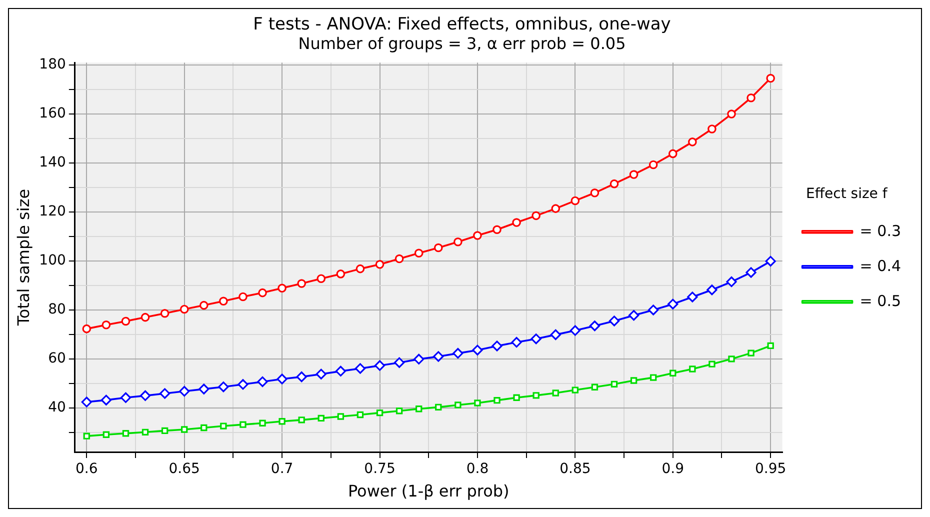 The height and width of the screenshot is (517, 930). I want to click on x-tick-label: 0.9, so click(673, 469).